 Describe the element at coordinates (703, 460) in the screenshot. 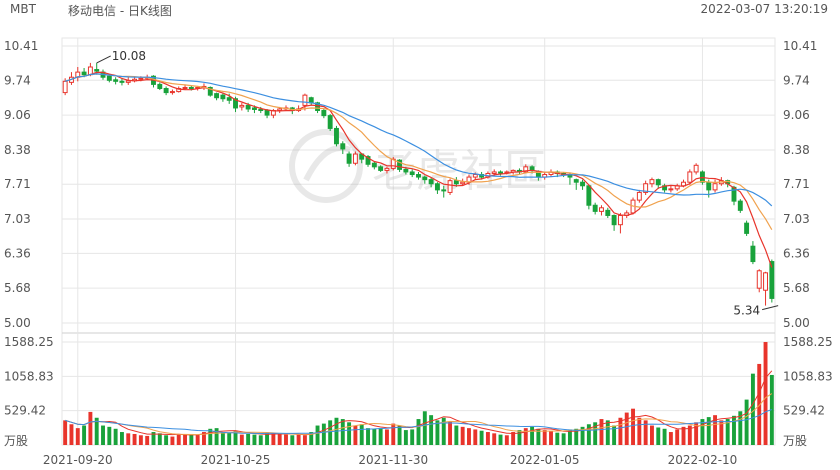

I see `date-tick: 2022-02-10` at that location.